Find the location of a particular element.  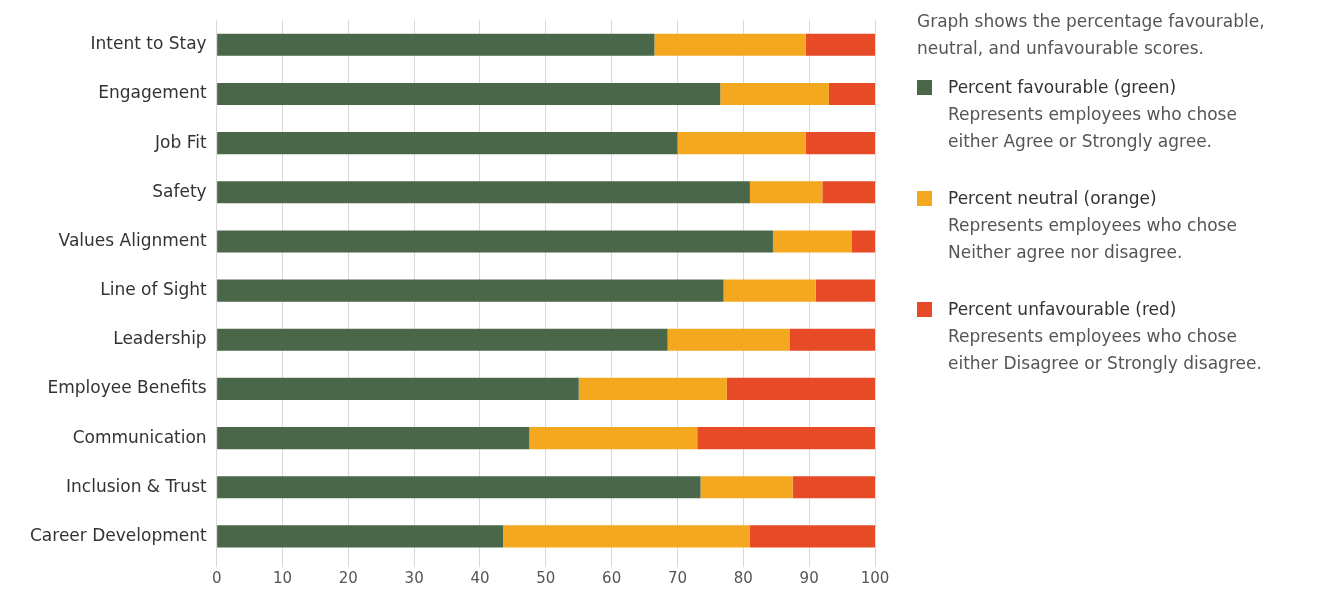

y-tick-label: Intent to Stay is located at coordinates (148, 43).